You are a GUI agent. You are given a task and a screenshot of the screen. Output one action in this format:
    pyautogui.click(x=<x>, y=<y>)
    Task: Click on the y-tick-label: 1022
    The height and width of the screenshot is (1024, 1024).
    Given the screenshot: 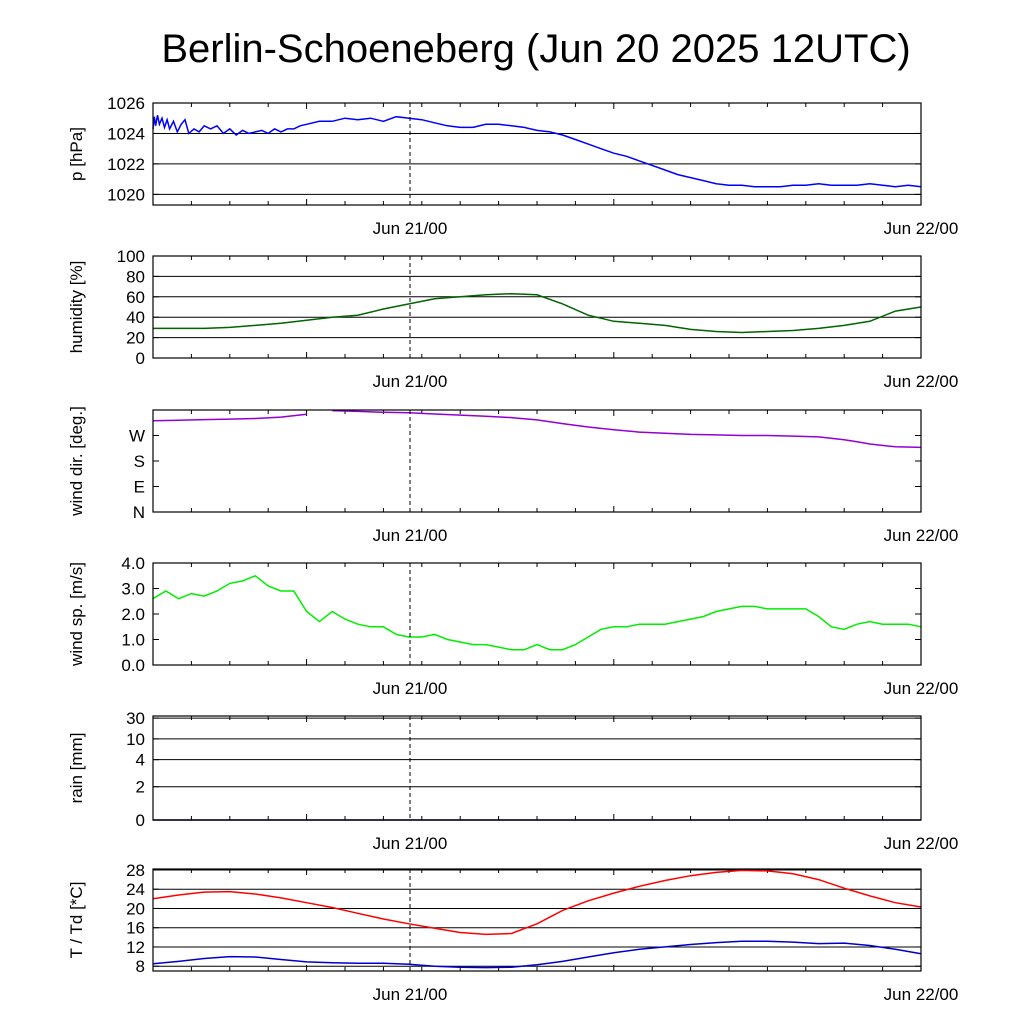 What is the action you would take?
    pyautogui.click(x=126, y=164)
    